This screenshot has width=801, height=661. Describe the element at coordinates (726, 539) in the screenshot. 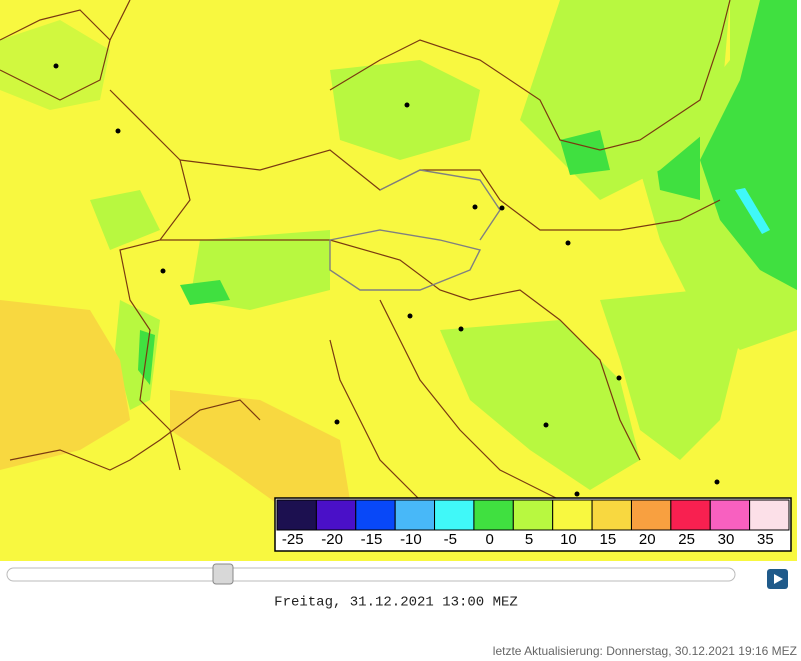

I see `legend-label: 30` at that location.